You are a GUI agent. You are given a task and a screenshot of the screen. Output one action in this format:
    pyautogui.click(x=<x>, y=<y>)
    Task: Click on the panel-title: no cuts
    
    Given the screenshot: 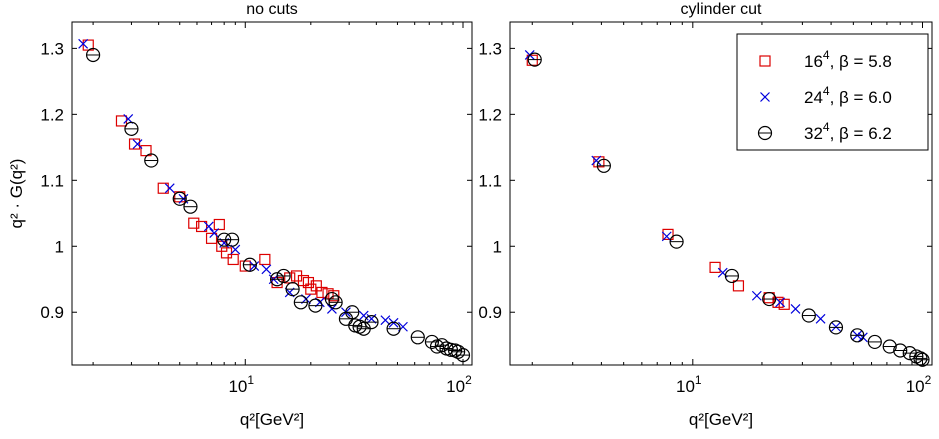 What is the action you would take?
    pyautogui.click(x=272, y=9)
    